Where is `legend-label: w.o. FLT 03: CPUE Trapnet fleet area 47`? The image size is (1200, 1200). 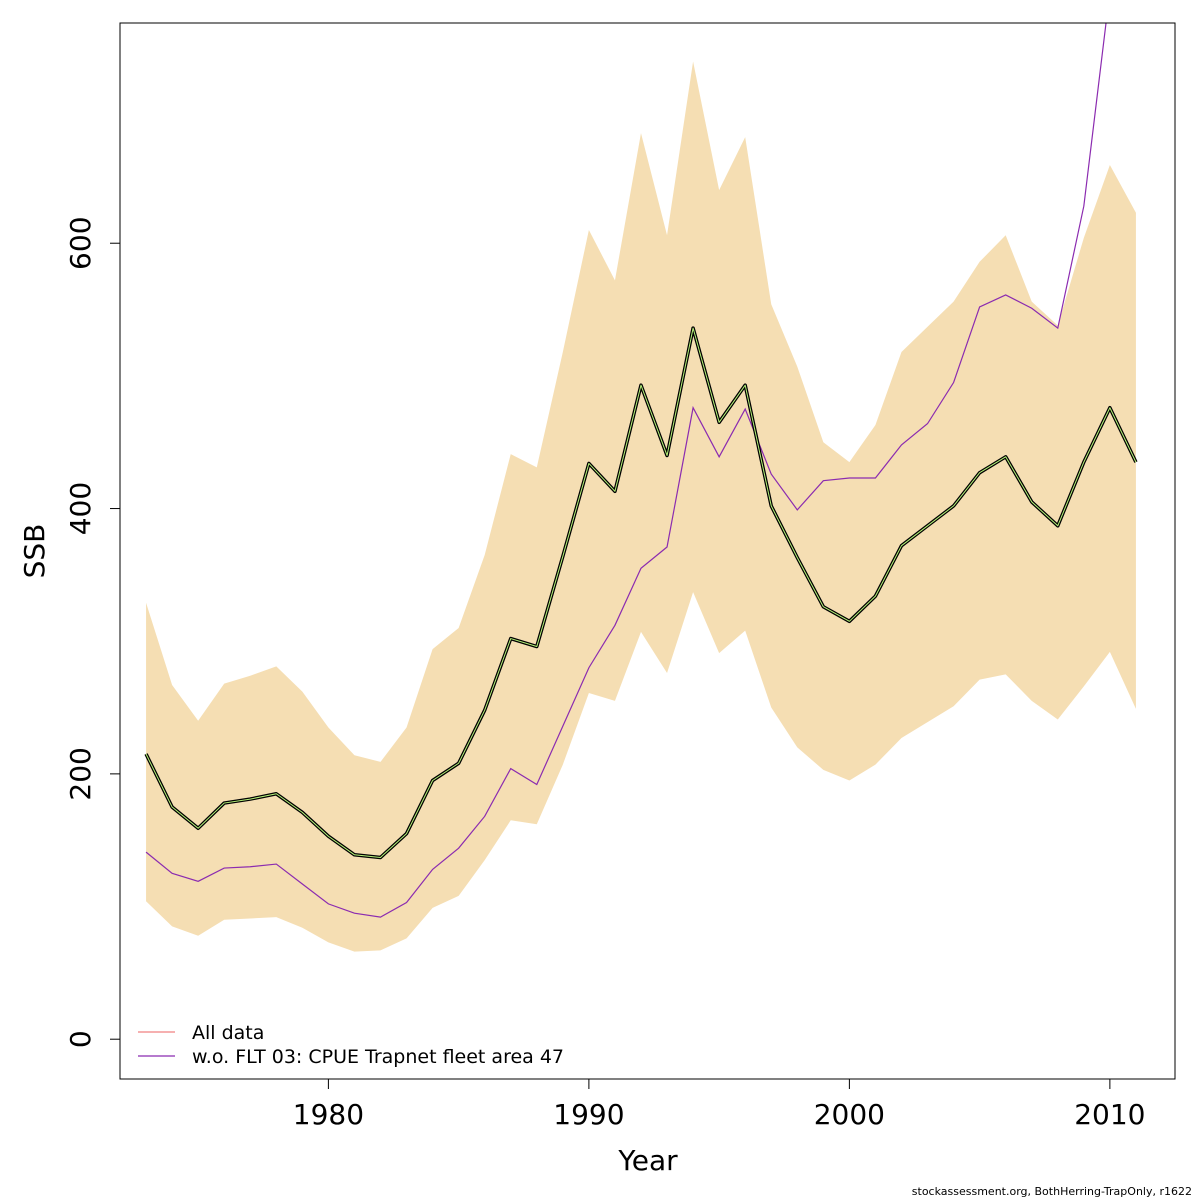
legend-label: w.o. FLT 03: CPUE Trapnet fleet area 47 is located at coordinates (378, 1057).